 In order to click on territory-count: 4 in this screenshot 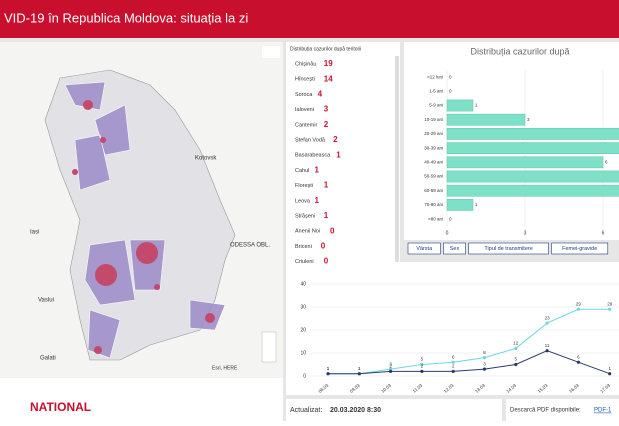, I will do `click(320, 94)`.